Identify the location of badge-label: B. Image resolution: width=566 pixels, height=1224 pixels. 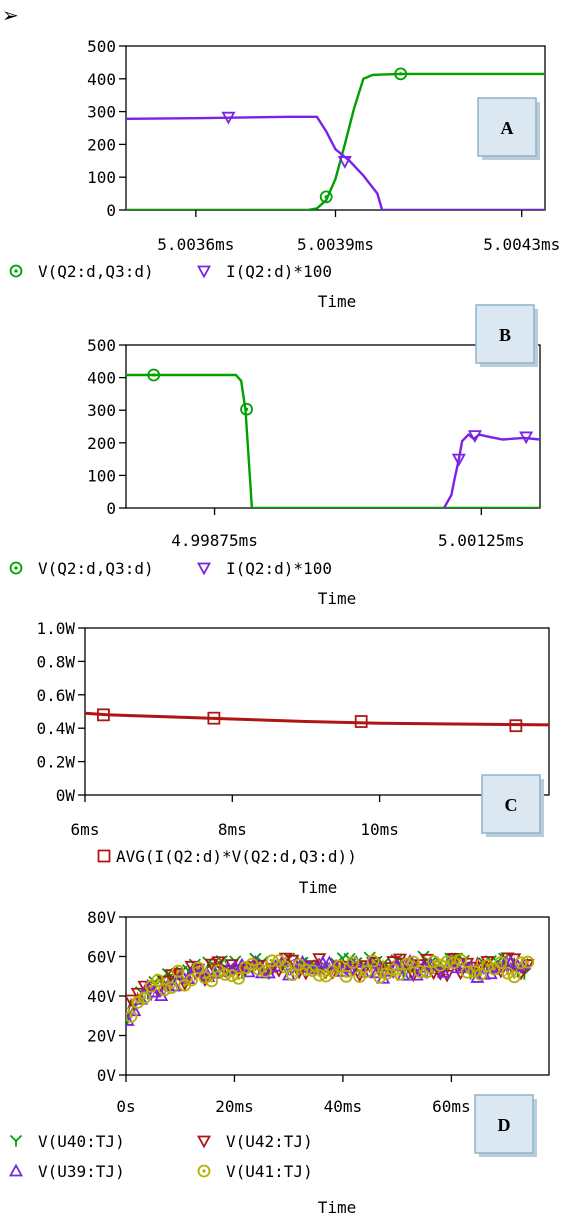
(505, 335).